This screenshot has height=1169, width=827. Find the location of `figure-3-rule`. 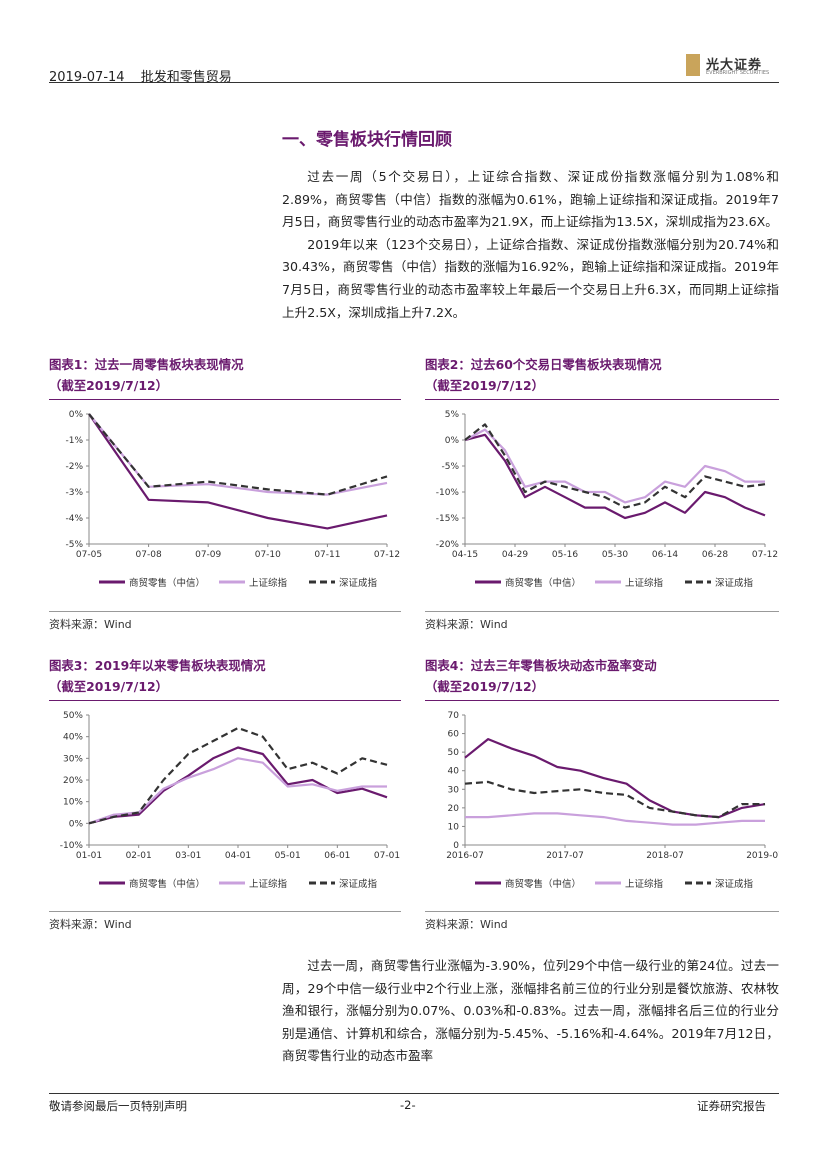

figure-3-rule is located at coordinates (225, 700).